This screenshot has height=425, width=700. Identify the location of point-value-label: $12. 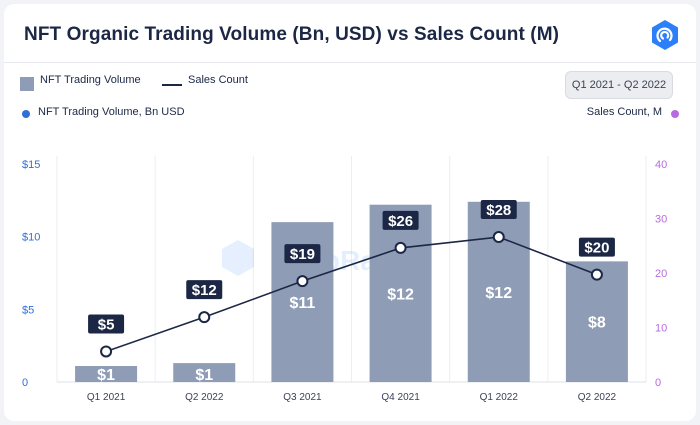
(204, 290).